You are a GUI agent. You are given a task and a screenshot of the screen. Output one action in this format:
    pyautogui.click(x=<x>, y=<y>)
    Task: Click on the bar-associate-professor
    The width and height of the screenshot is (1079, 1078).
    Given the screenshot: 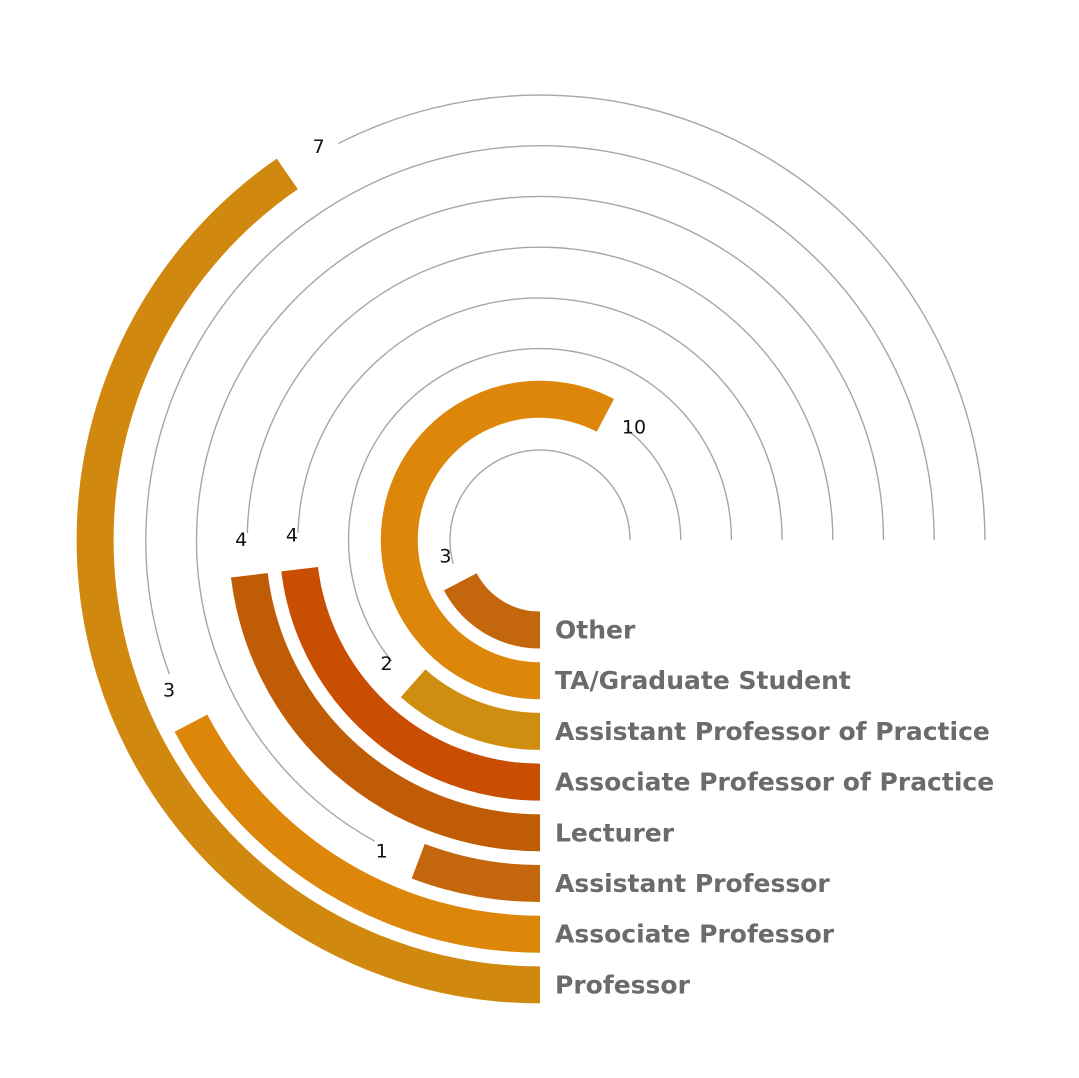 What is the action you would take?
    pyautogui.click(x=357, y=833)
    